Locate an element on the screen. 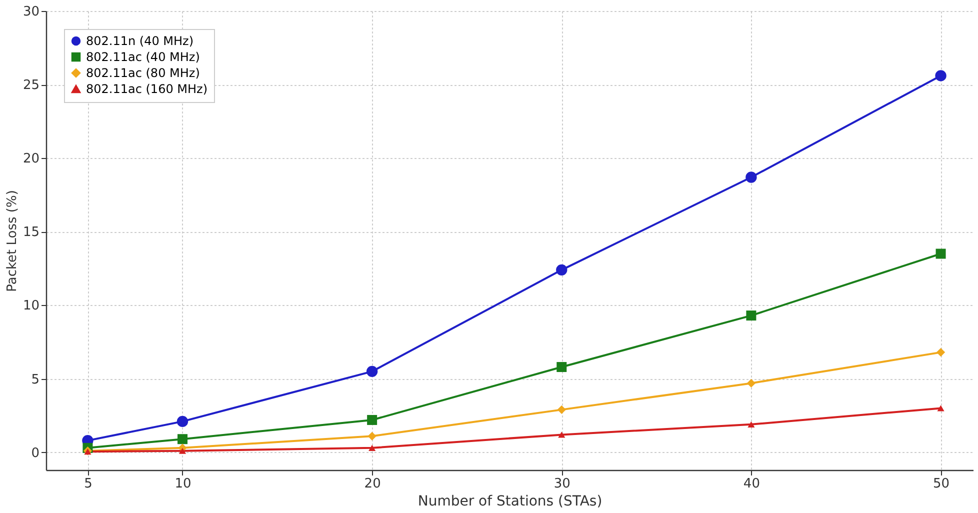 Image resolution: width=978 pixels, height=513 pixels. y-tick-label: 20 is located at coordinates (31, 159).